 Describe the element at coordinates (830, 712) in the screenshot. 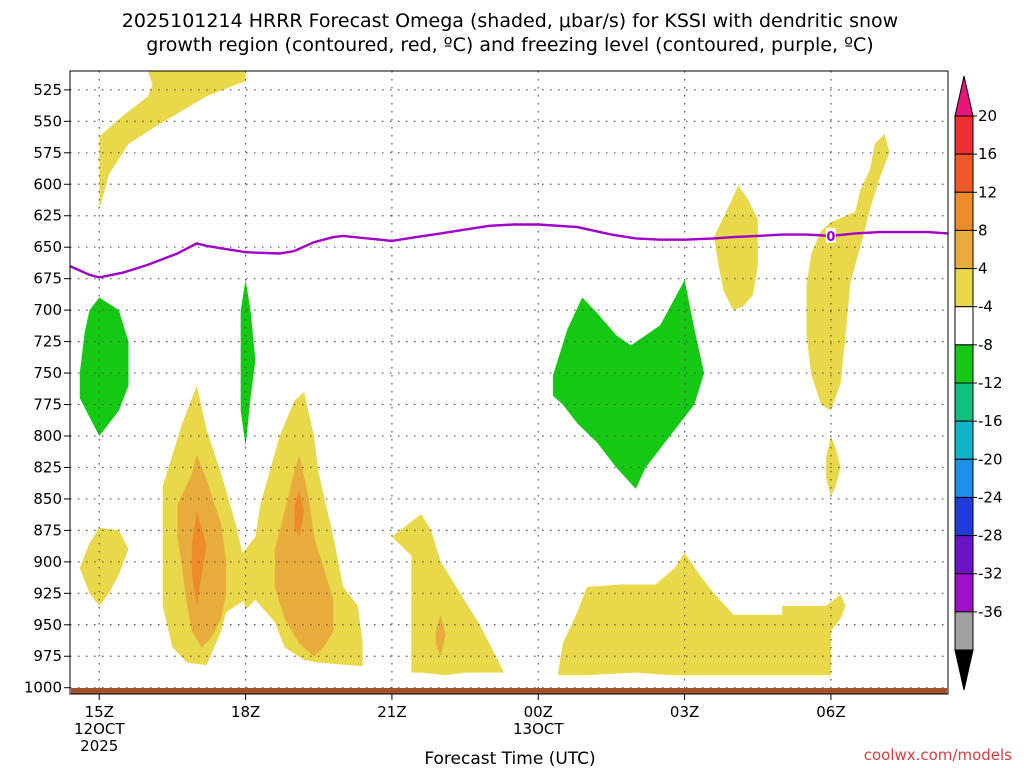

I see `x-tick-label-06Z-0: 06Z` at that location.